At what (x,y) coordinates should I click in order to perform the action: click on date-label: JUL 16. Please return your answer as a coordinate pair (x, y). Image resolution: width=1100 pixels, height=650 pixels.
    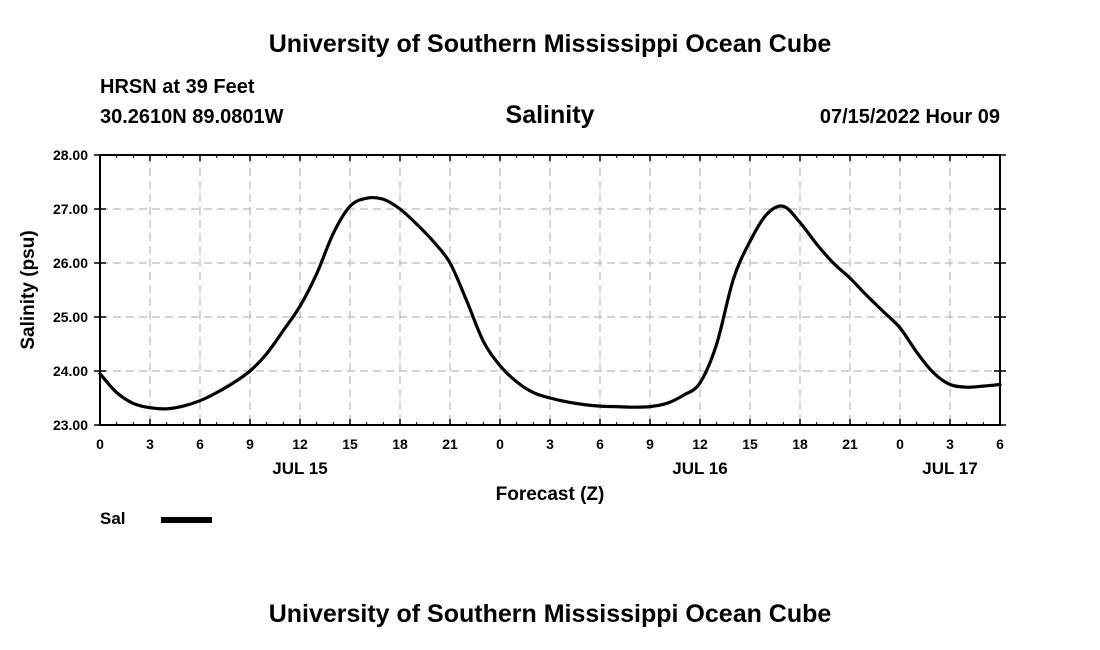
    Looking at the image, I should click on (699, 468).